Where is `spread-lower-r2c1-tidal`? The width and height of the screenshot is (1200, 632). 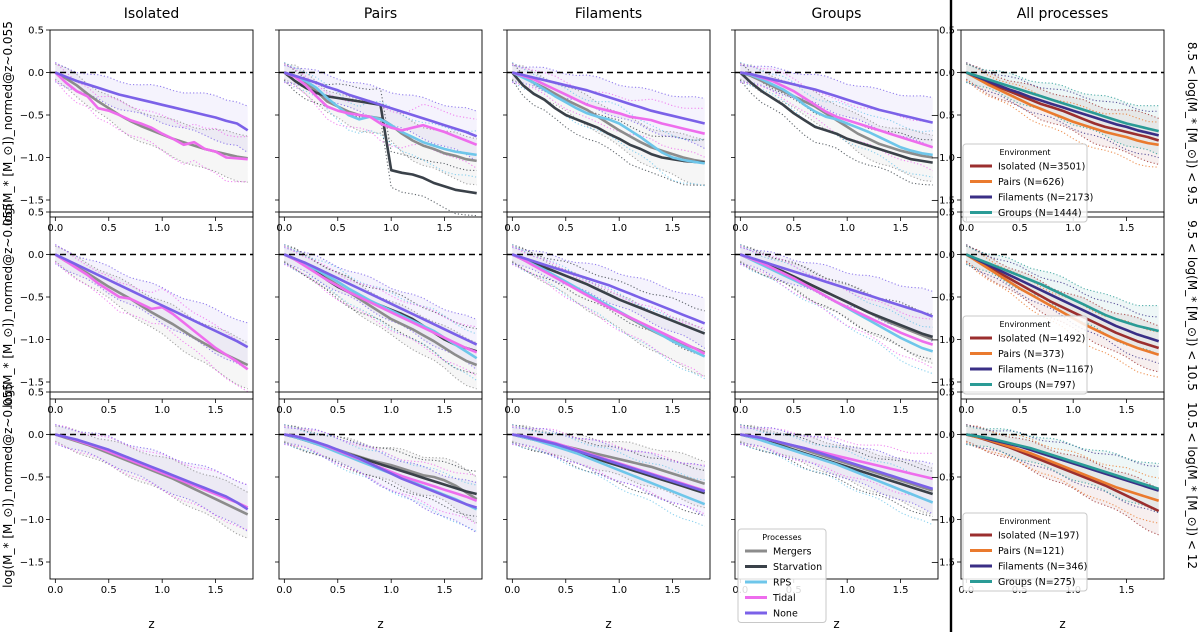 spread-lower-r2c1-tidal is located at coordinates (151, 327).